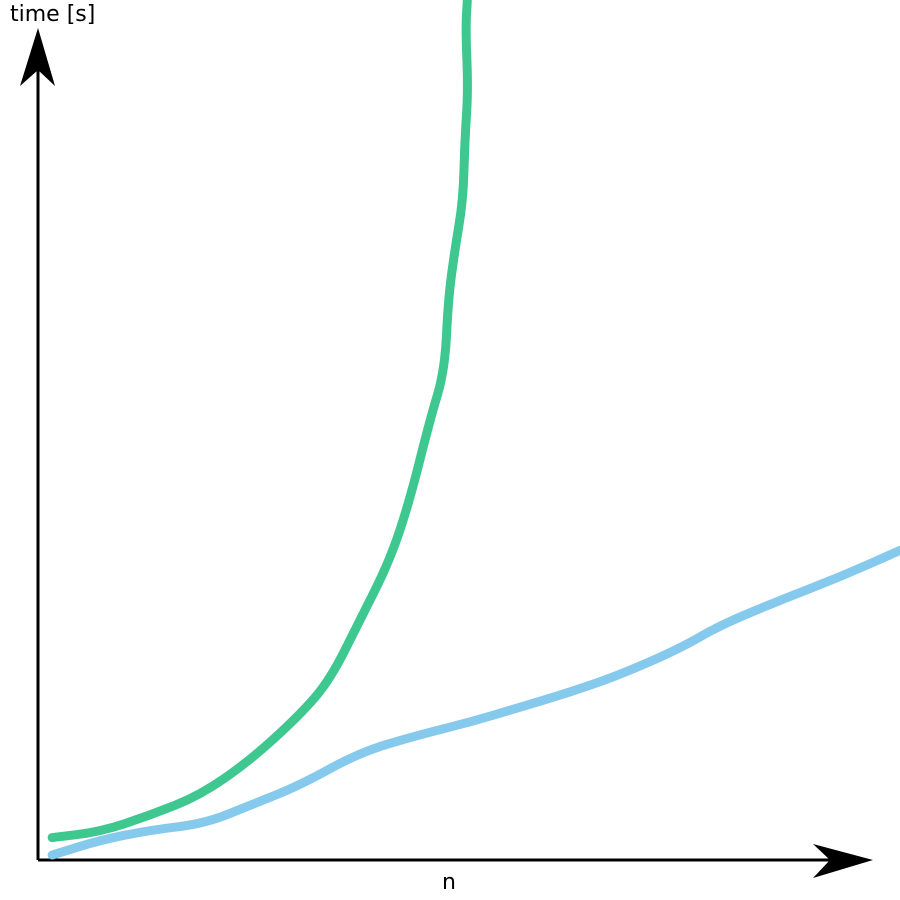 The width and height of the screenshot is (900, 900). Describe the element at coordinates (843, 861) in the screenshot. I see `x-axis-arrow-icon` at that location.